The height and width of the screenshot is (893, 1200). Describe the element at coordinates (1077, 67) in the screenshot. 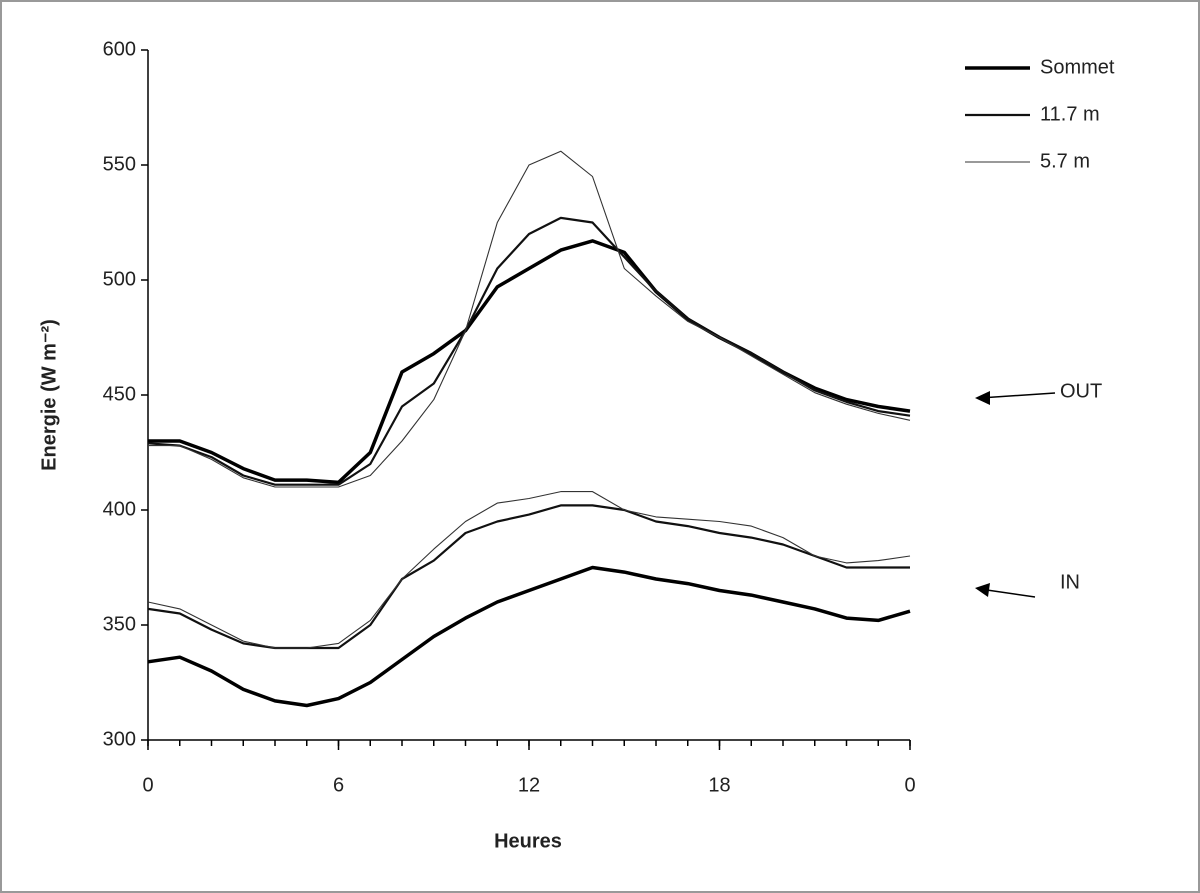

I see `legend-label: Sommet` at that location.